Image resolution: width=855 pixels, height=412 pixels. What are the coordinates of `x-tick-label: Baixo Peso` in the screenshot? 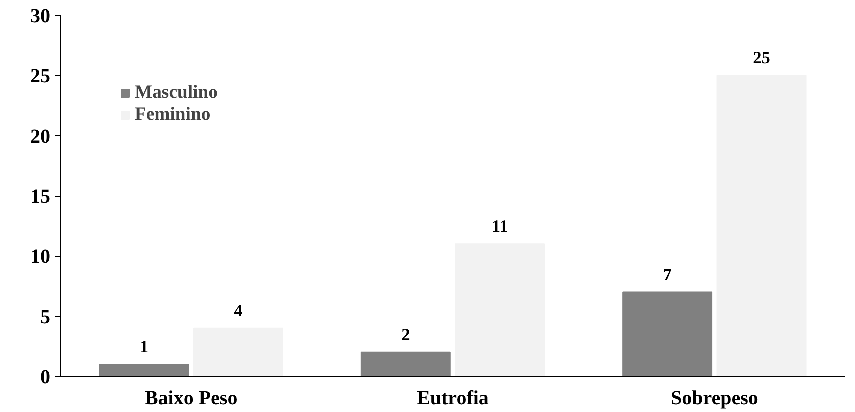 It's located at (191, 399).